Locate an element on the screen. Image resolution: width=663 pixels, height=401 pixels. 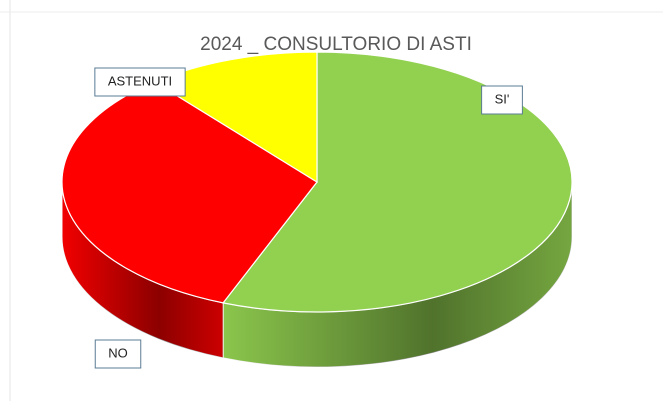
data-label: NO is located at coordinates (118, 352).